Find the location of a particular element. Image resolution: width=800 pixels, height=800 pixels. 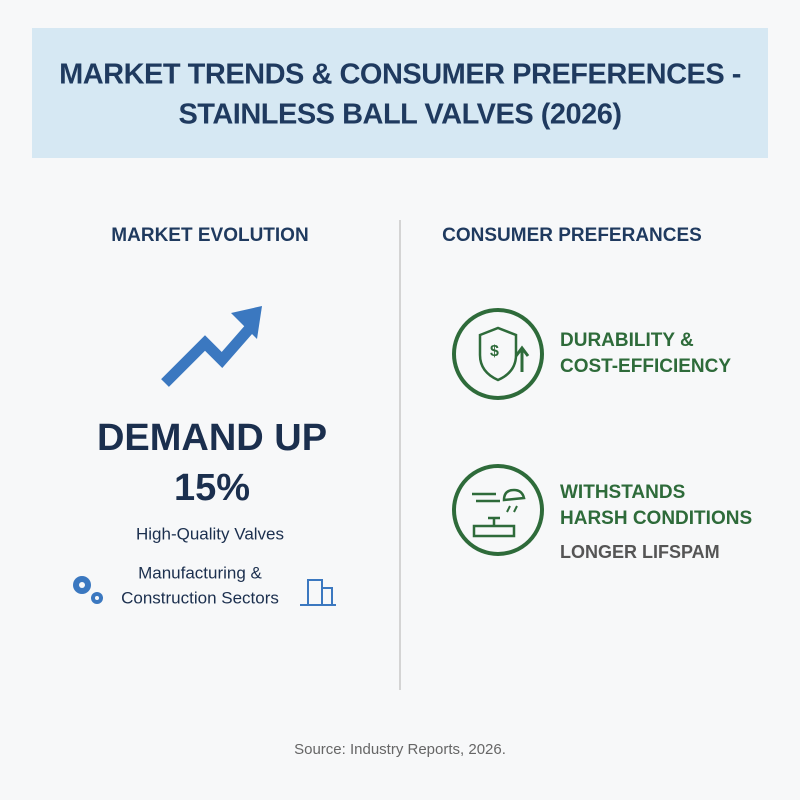

preference-note: LONGER LIFSPAM is located at coordinates (640, 552).